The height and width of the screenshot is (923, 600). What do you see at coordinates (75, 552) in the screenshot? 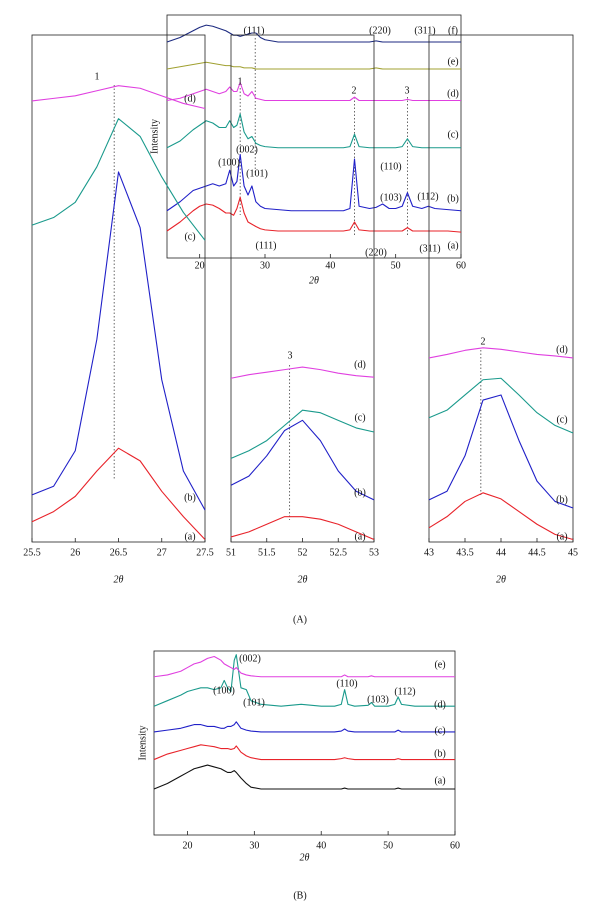
I see `x-tick-label: 26` at bounding box center [75, 552].